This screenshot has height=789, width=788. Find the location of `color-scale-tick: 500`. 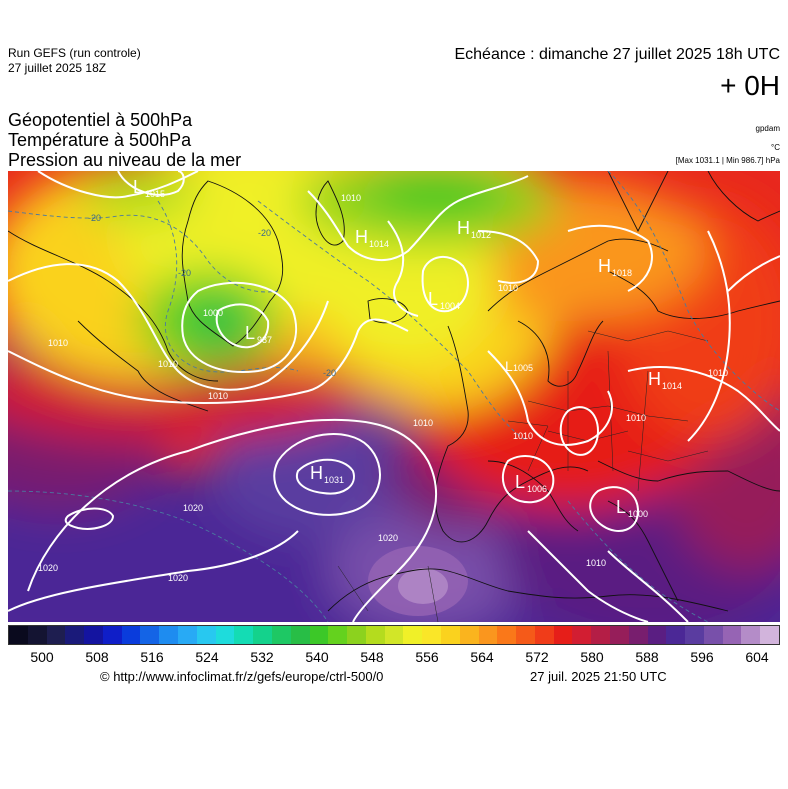

color-scale-tick: 500 is located at coordinates (42, 657).